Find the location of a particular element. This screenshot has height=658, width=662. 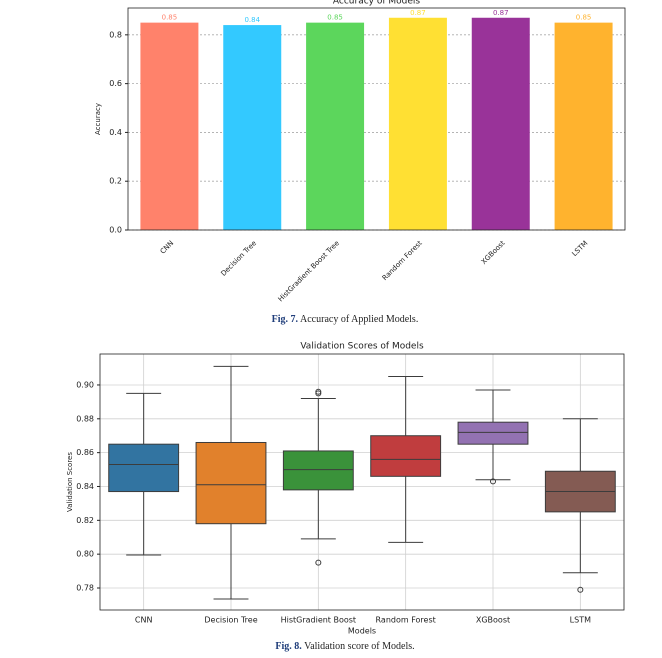

caption-label: Fig. 8. is located at coordinates (288, 646).